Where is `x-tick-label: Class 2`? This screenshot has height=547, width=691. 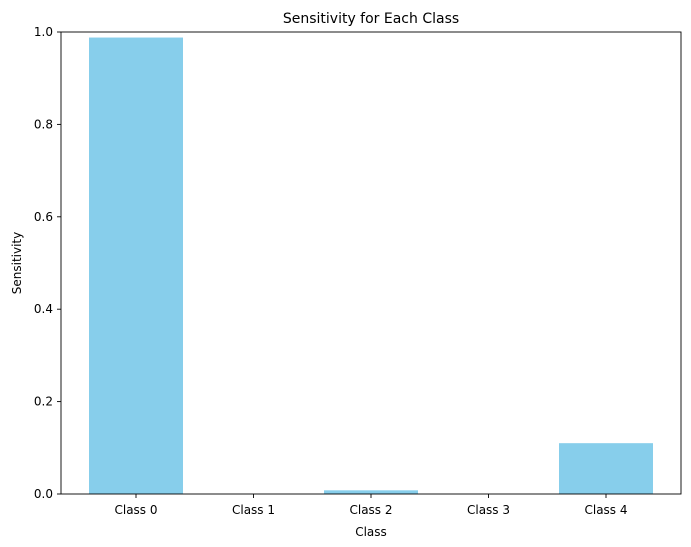 x-tick-label: Class 2 is located at coordinates (370, 510).